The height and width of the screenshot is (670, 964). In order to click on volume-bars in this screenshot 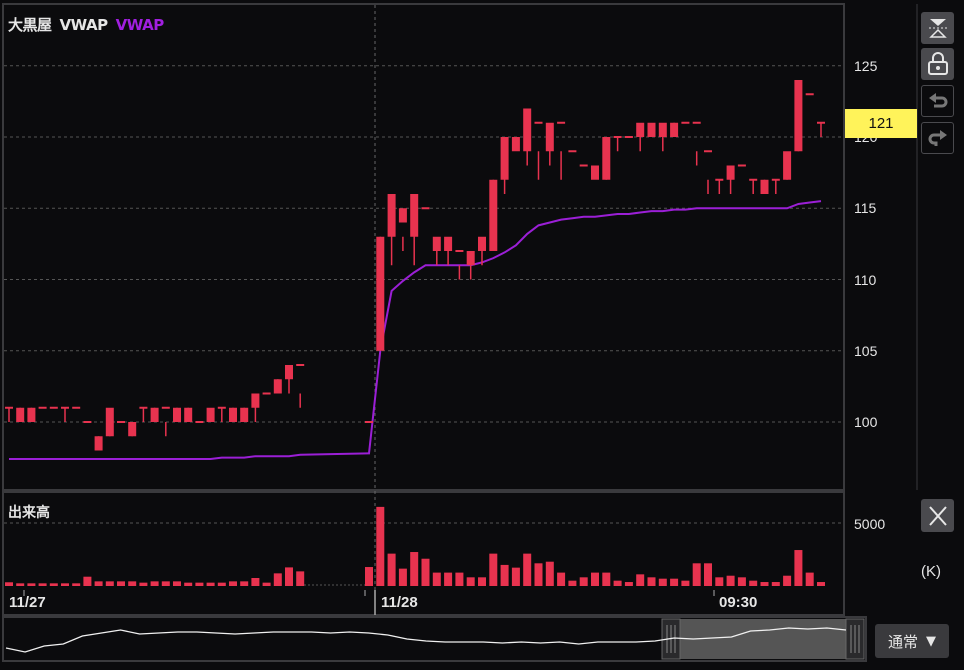, I will do `click(415, 546)`.